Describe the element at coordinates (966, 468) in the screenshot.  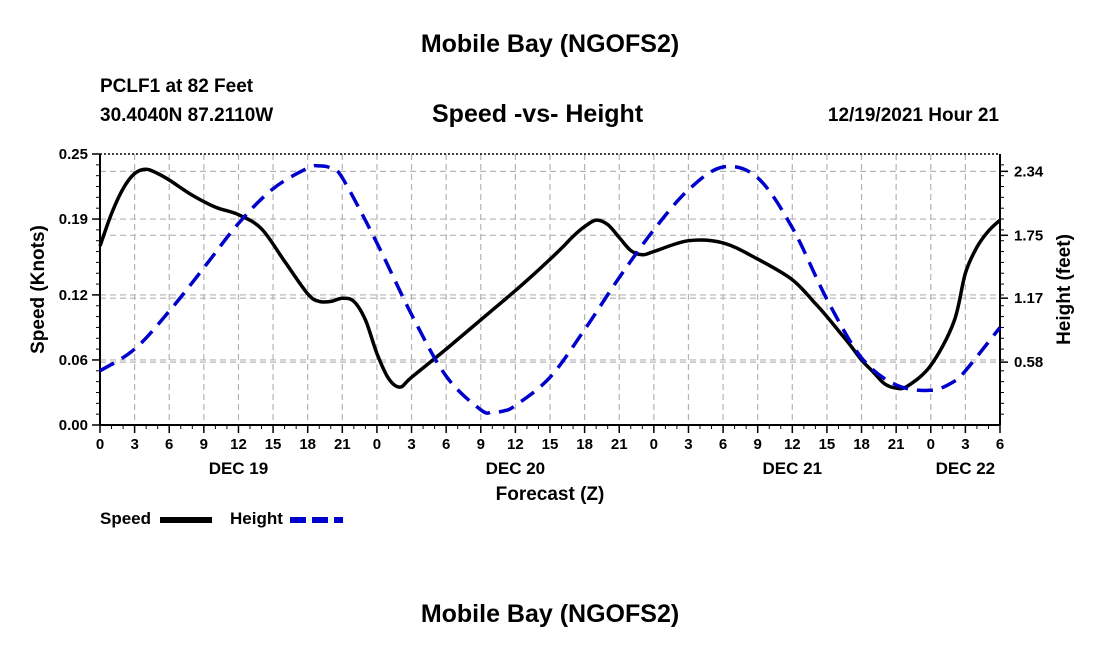
I see `day-label: DEC 22` at that location.